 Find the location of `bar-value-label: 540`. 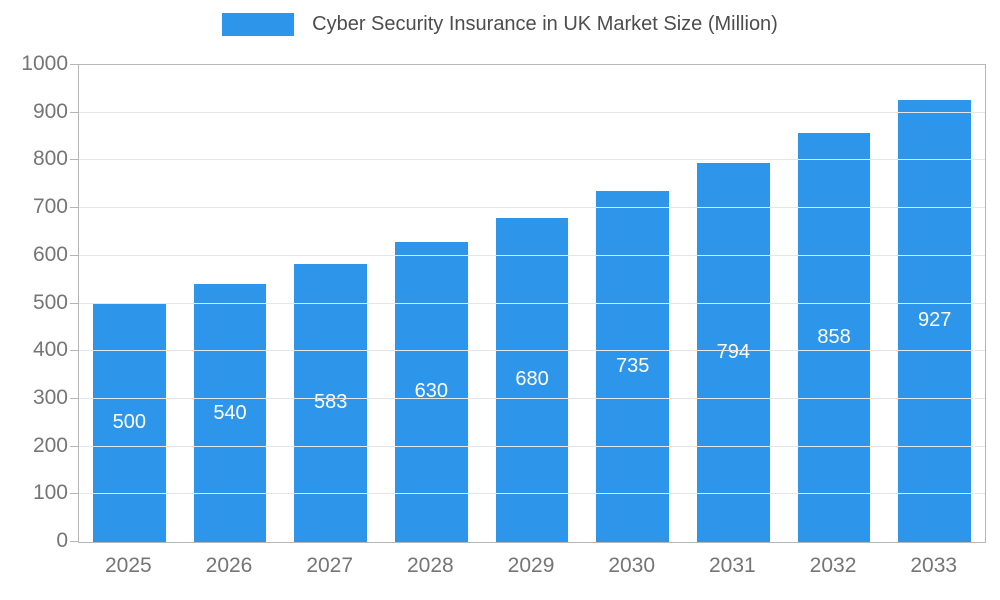

bar-value-label: 540 is located at coordinates (230, 412).